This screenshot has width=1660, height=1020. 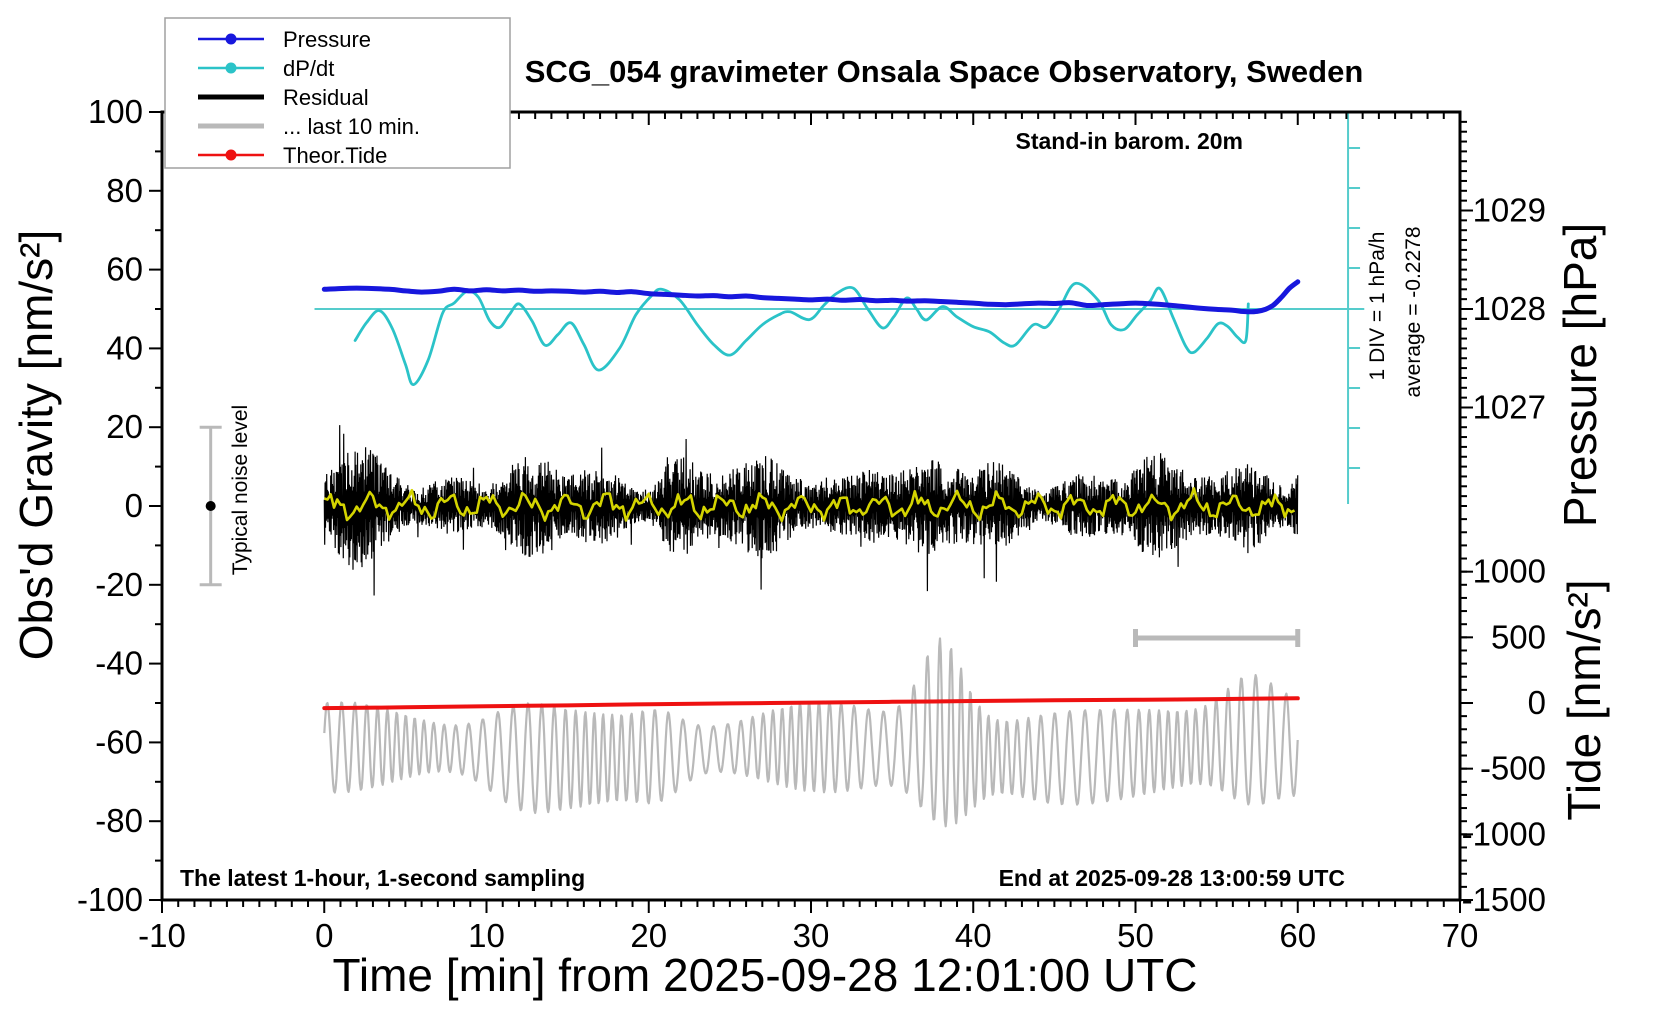 I want to click on sampling-note: The latest 1-hour, 1-second sampling, so click(x=382, y=878).